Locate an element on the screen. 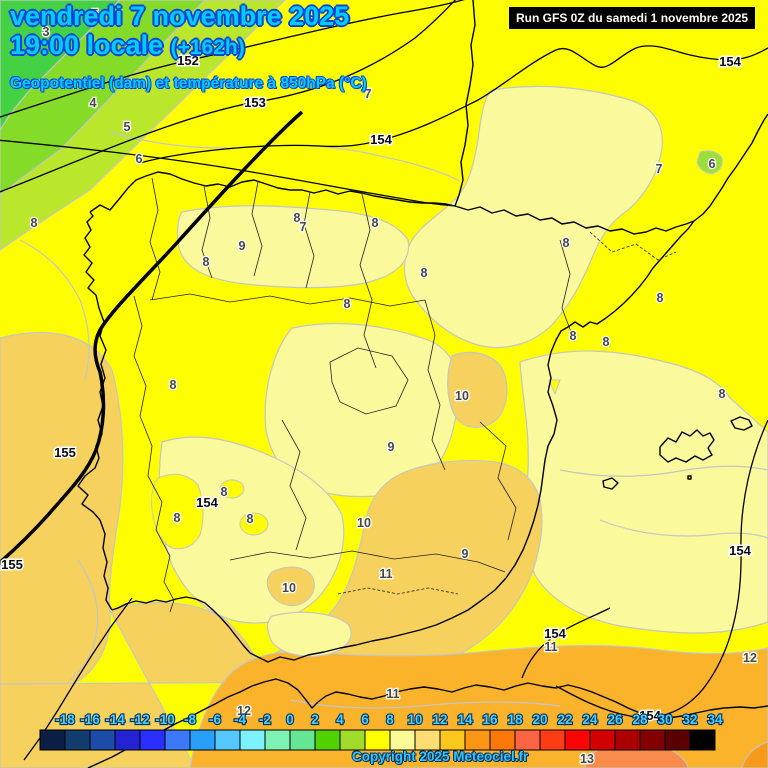 This screenshot has width=768, height=768. contour-154-north is located at coordinates (453, 104).